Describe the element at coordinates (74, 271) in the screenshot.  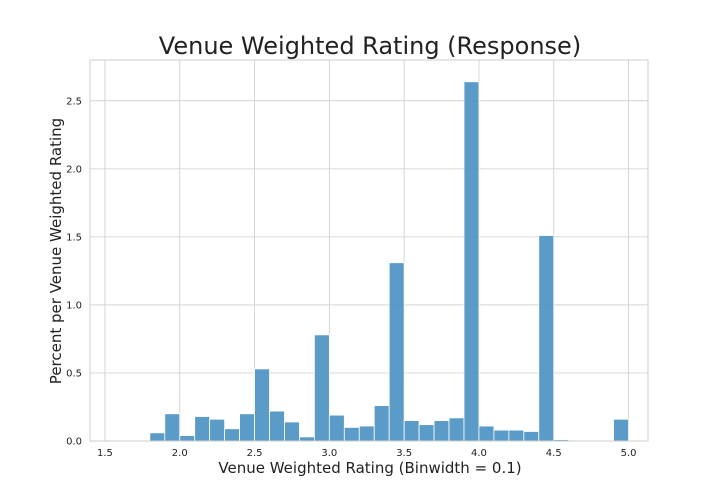
I see `y-tick-labels: 0.0 0.5 1.0 1.5 2.0 2.5` at that location.